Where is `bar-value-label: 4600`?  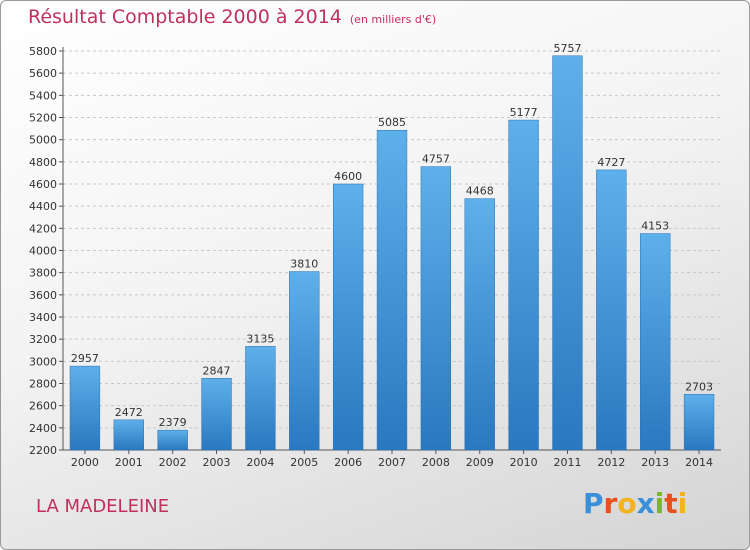 bar-value-label: 4600 is located at coordinates (348, 176).